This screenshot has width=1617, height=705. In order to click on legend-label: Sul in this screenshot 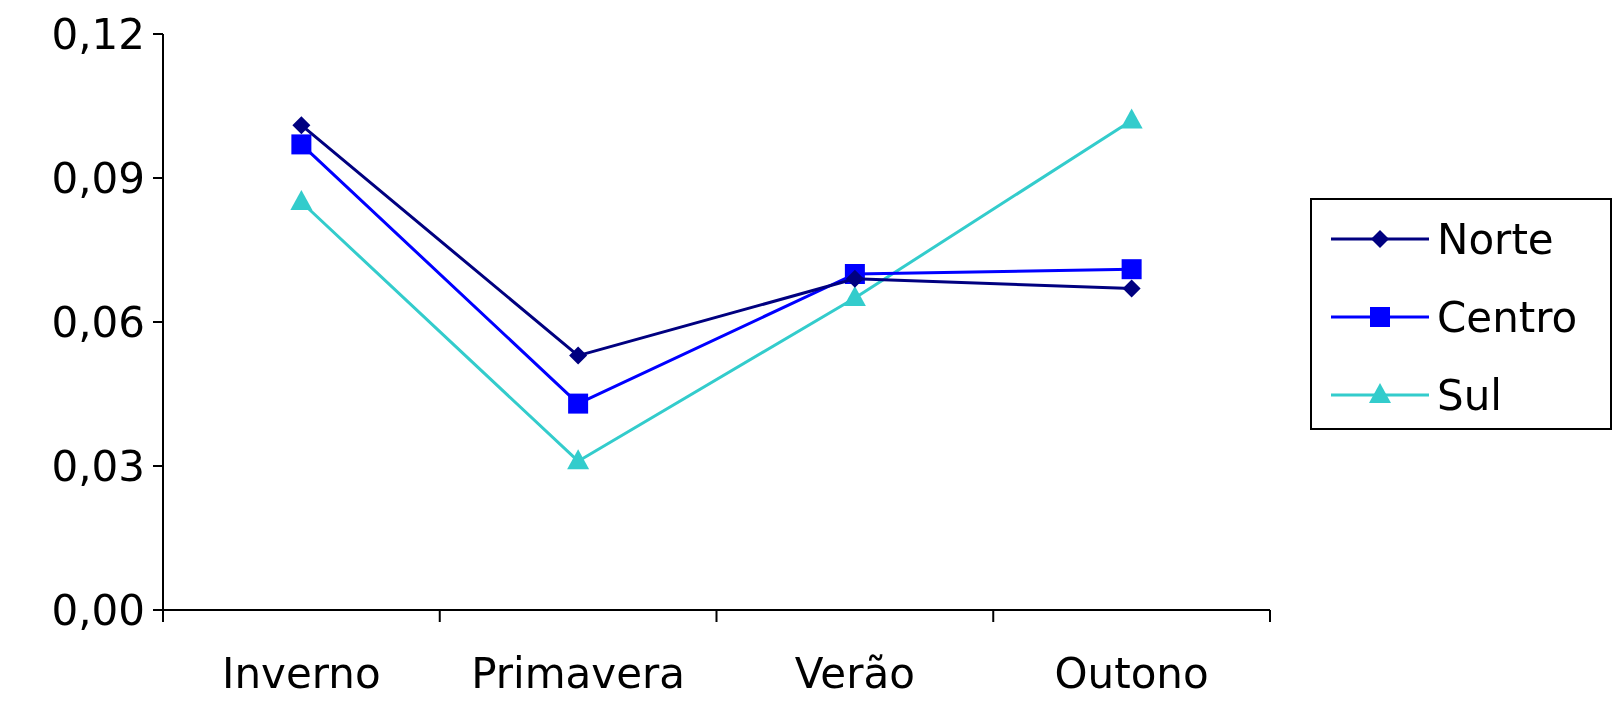, I will do `click(1469, 396)`.